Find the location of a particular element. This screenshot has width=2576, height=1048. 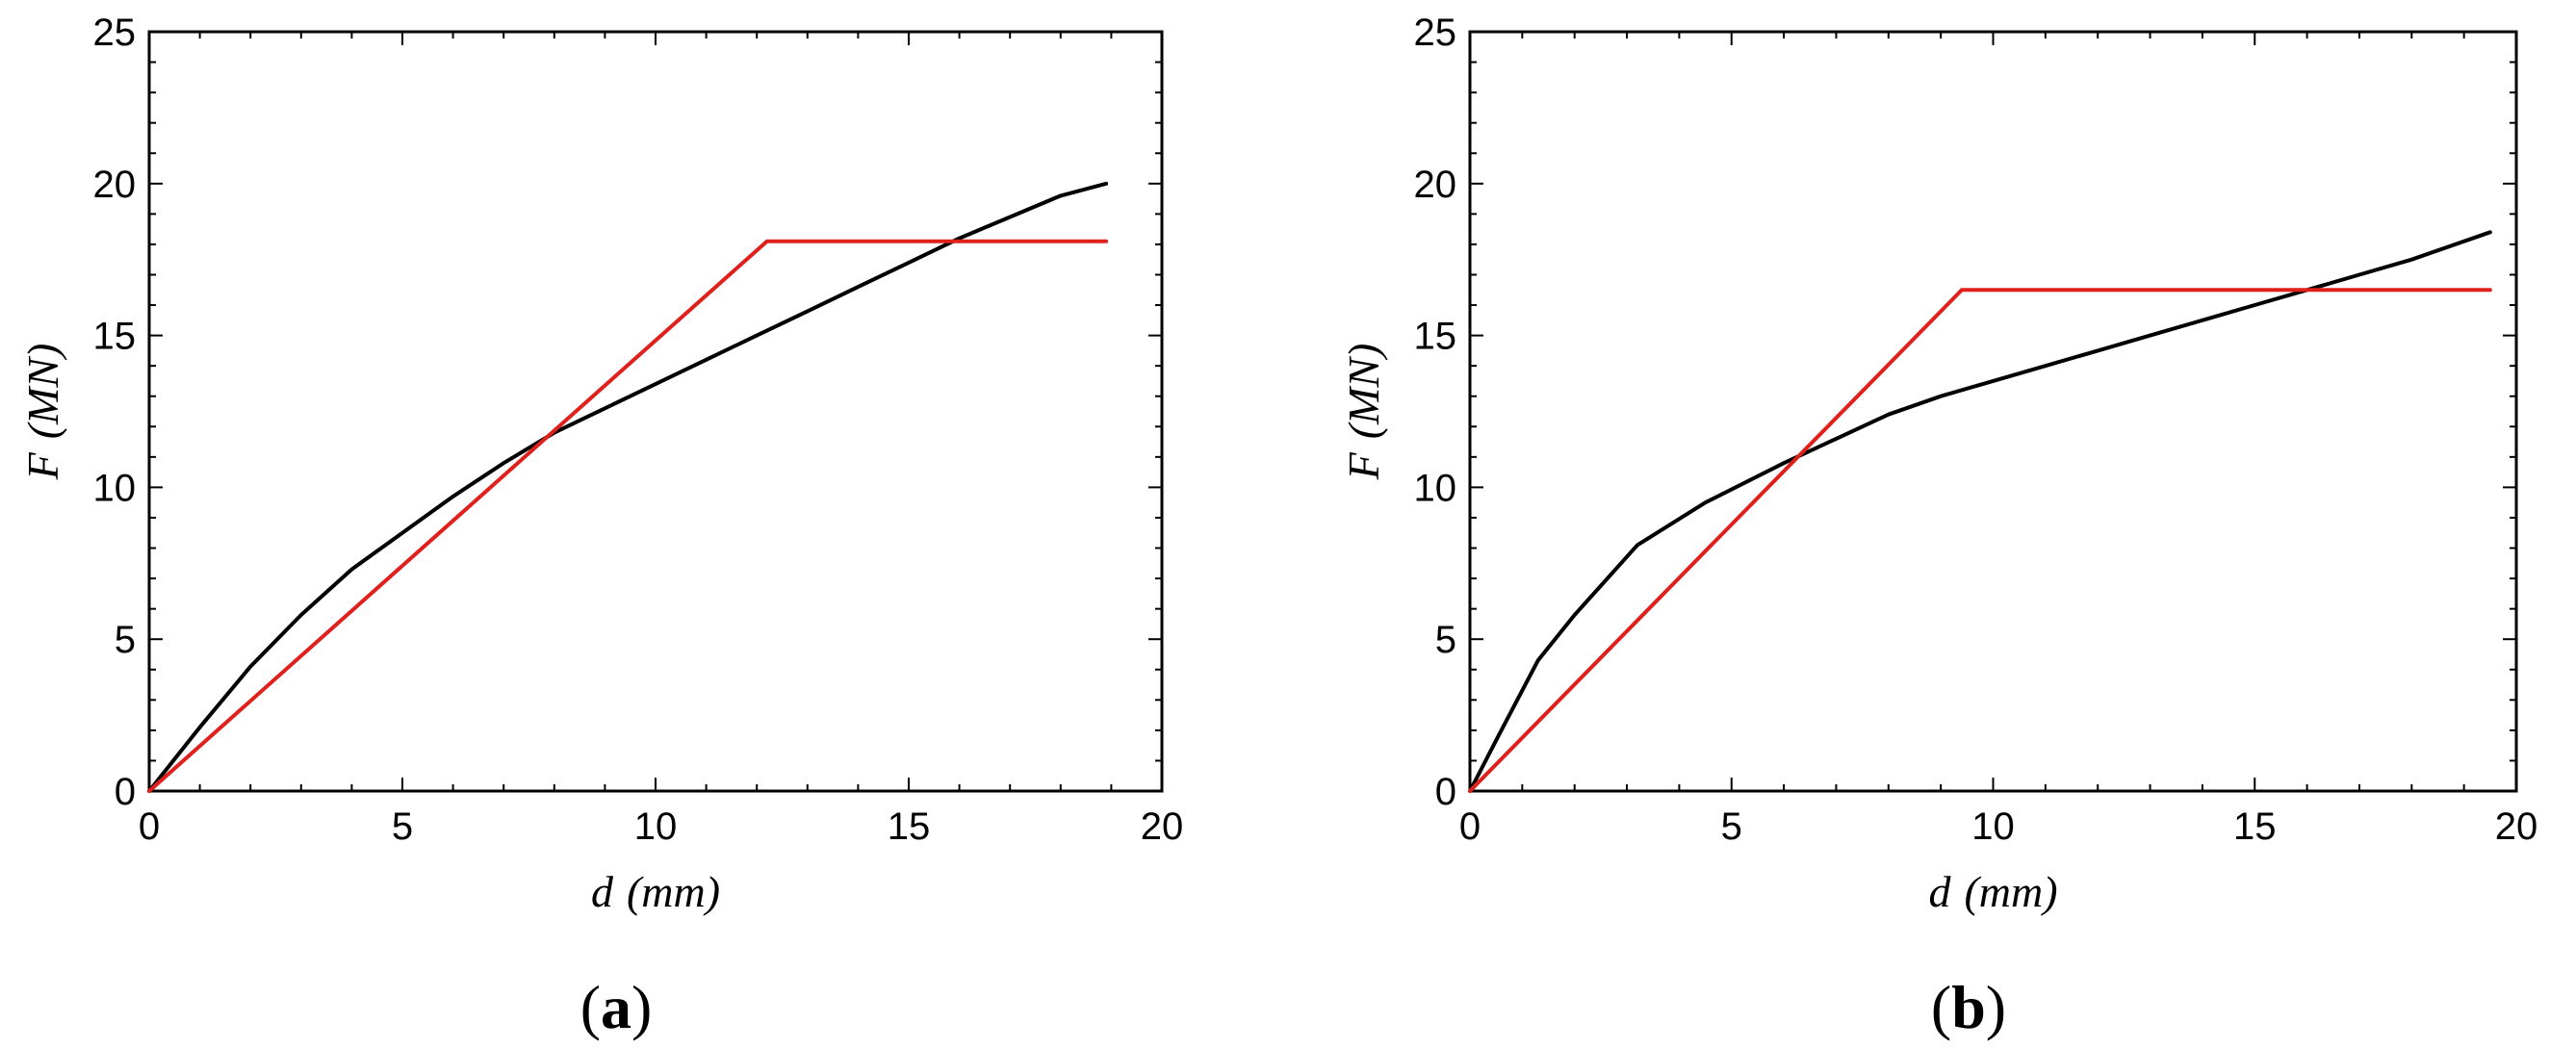

panel-label: (b) is located at coordinates (1969, 1007).